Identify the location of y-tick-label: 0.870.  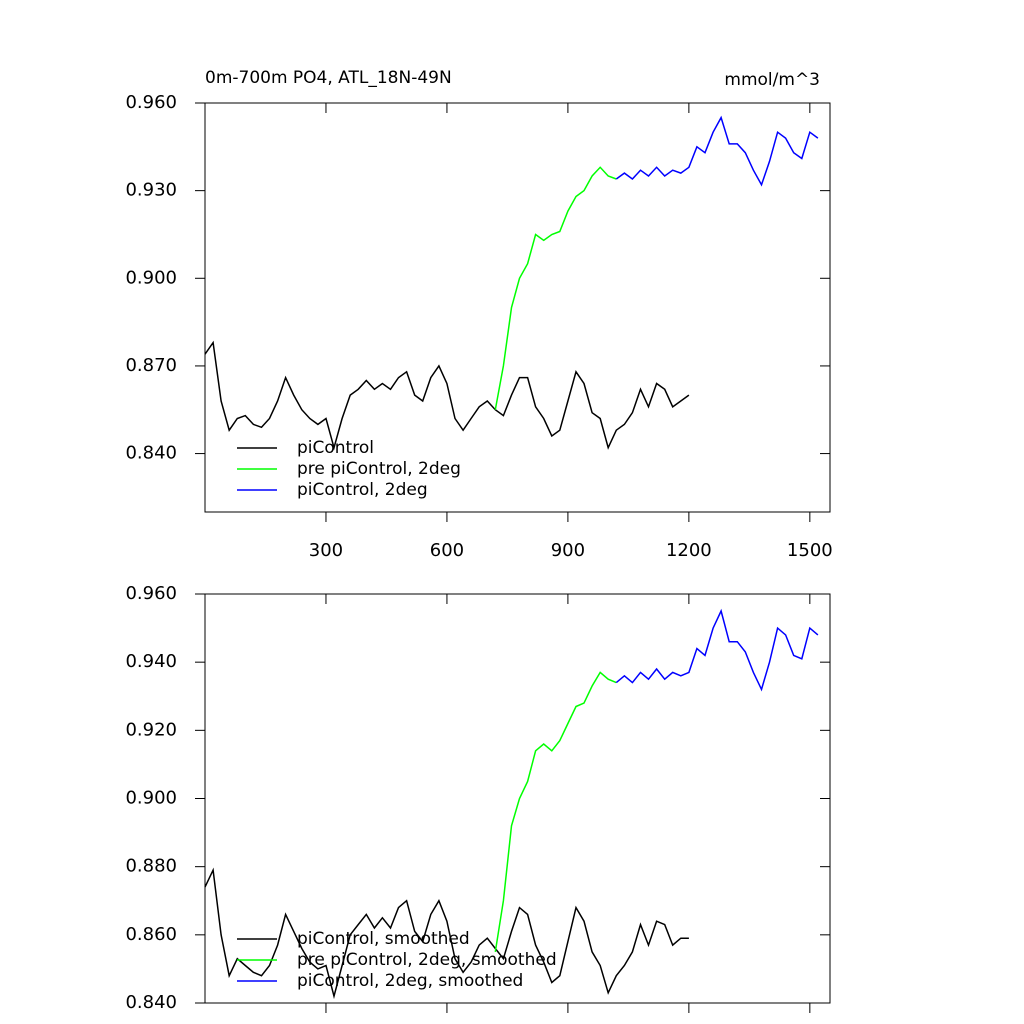
(151, 365).